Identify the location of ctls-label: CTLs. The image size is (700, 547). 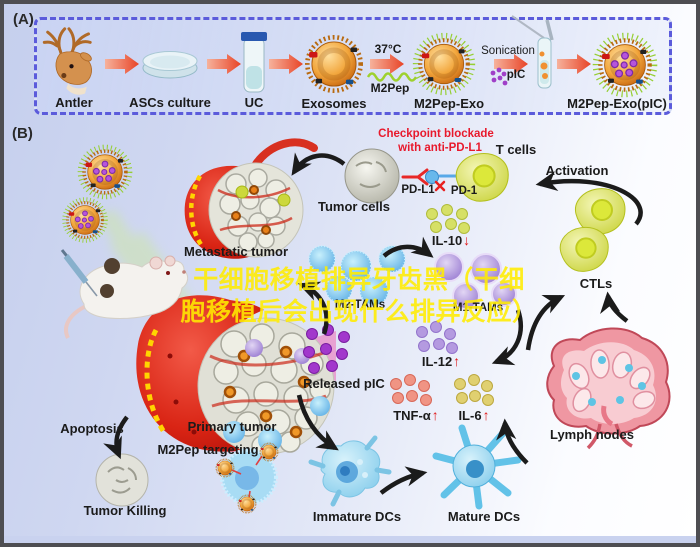
(596, 283).